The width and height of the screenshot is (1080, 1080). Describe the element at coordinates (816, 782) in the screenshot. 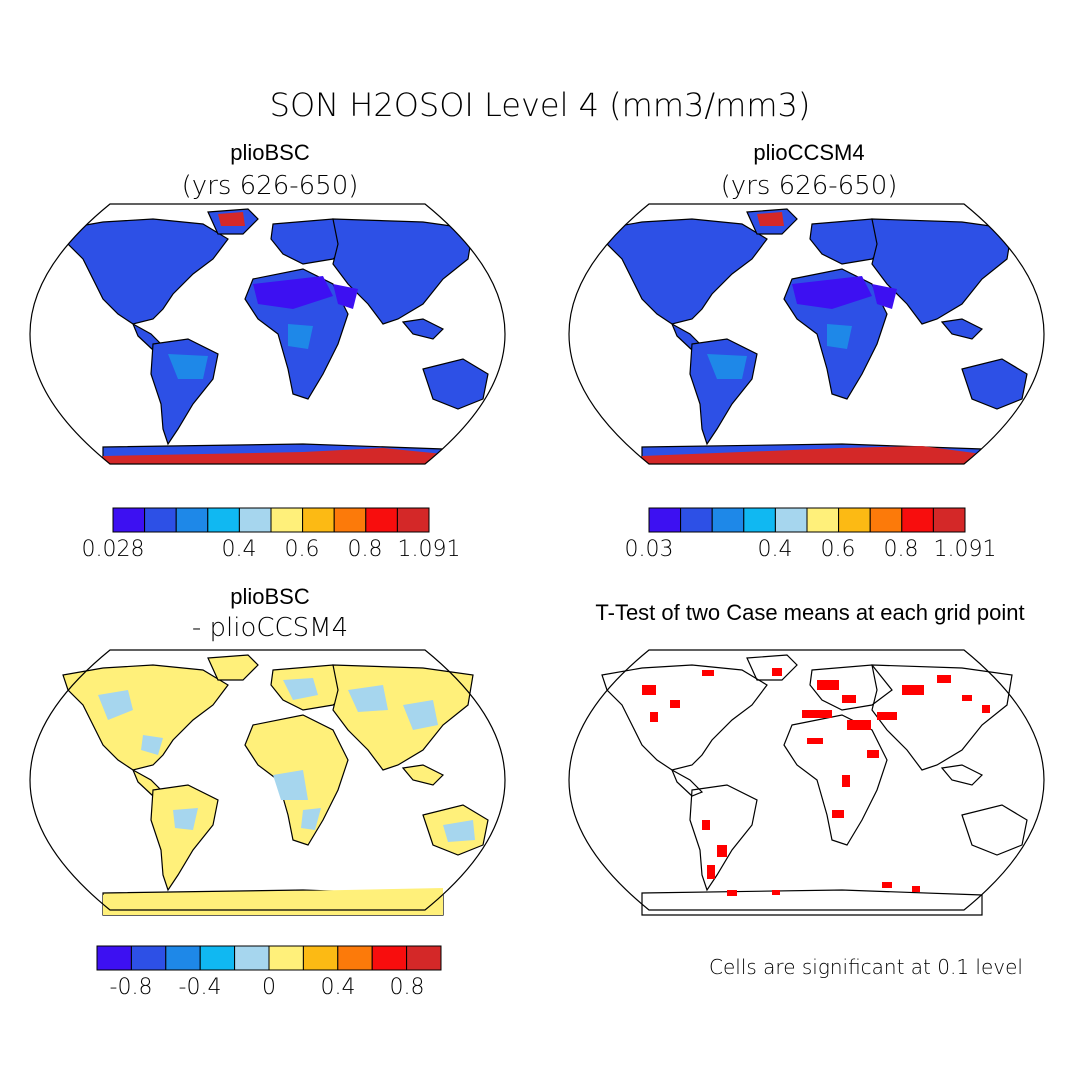

I see `significant-cells` at that location.